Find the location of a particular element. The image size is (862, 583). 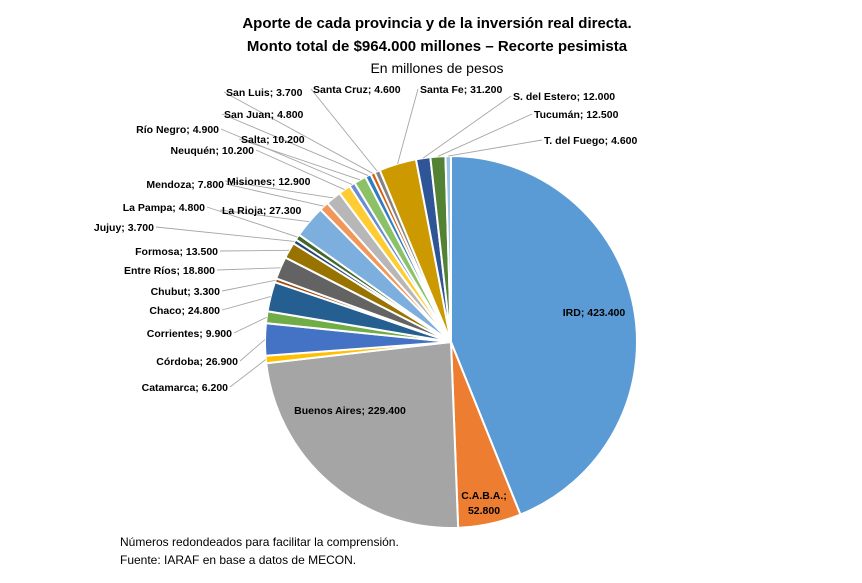

slice-label: Catamarca; 6.200 is located at coordinates (185, 388).